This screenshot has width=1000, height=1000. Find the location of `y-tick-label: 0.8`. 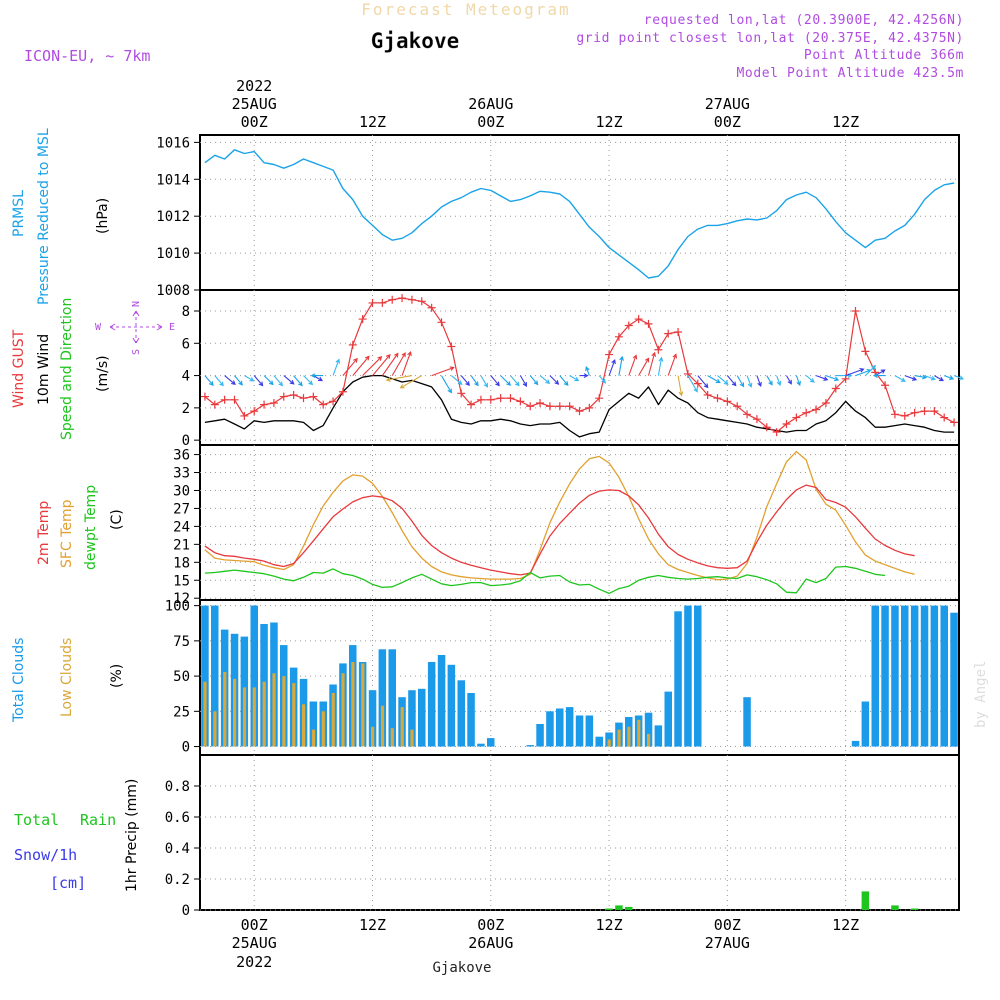

y-tick-label: 0.8 is located at coordinates (177, 787).